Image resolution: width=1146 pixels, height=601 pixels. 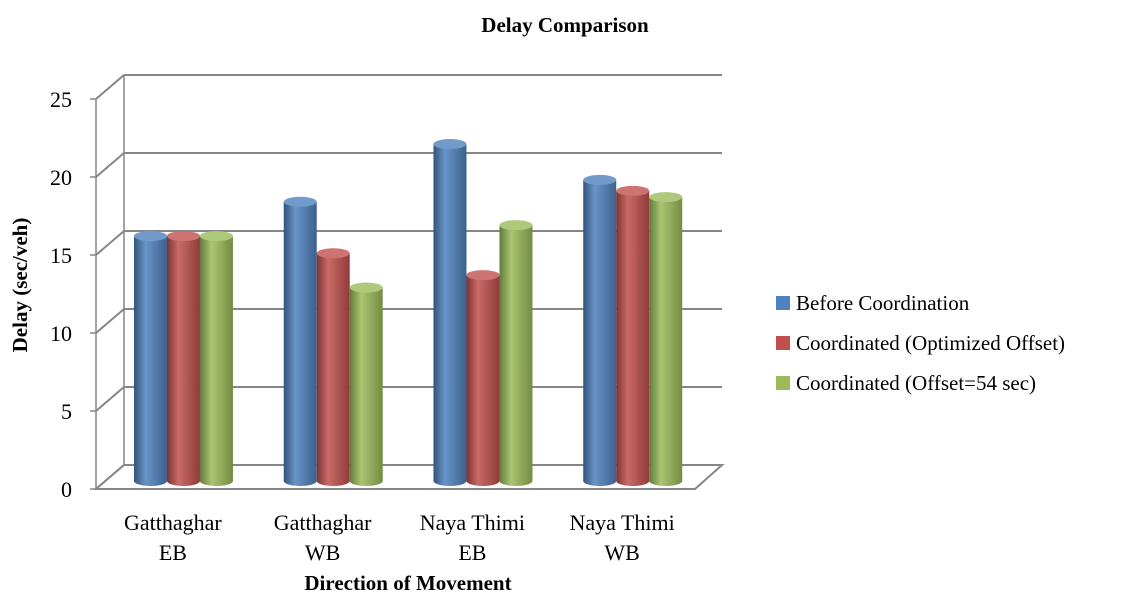 I want to click on x-tick-label: Gatthaghar WB, so click(x=323, y=537).